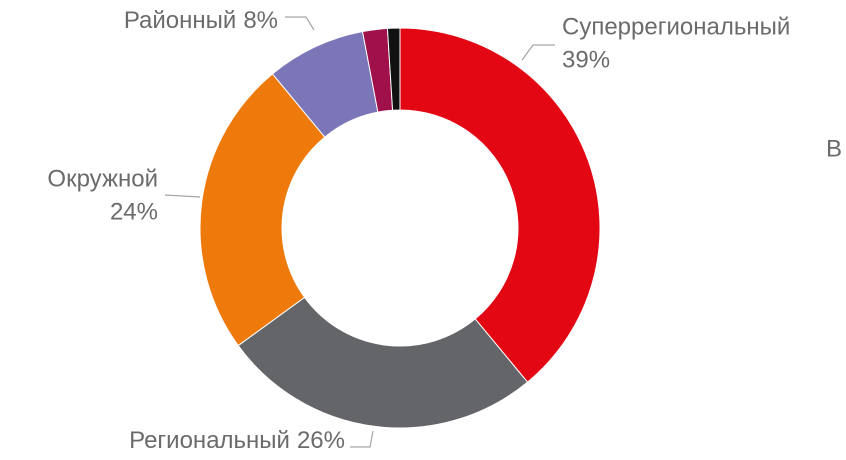 The height and width of the screenshot is (460, 846). I want to click on annotation: В, so click(834, 148).